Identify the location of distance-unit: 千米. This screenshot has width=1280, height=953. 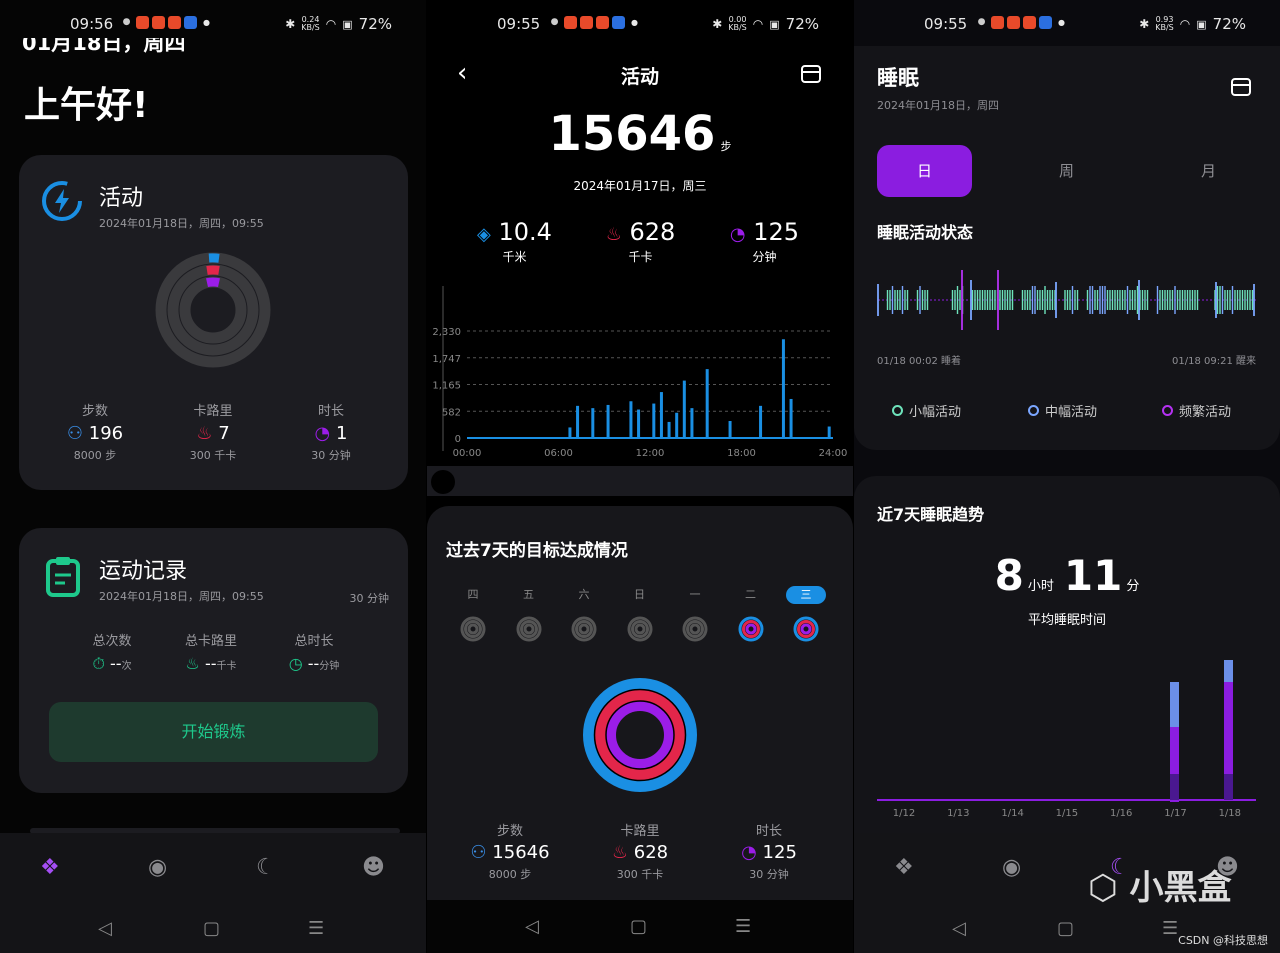
(514, 257).